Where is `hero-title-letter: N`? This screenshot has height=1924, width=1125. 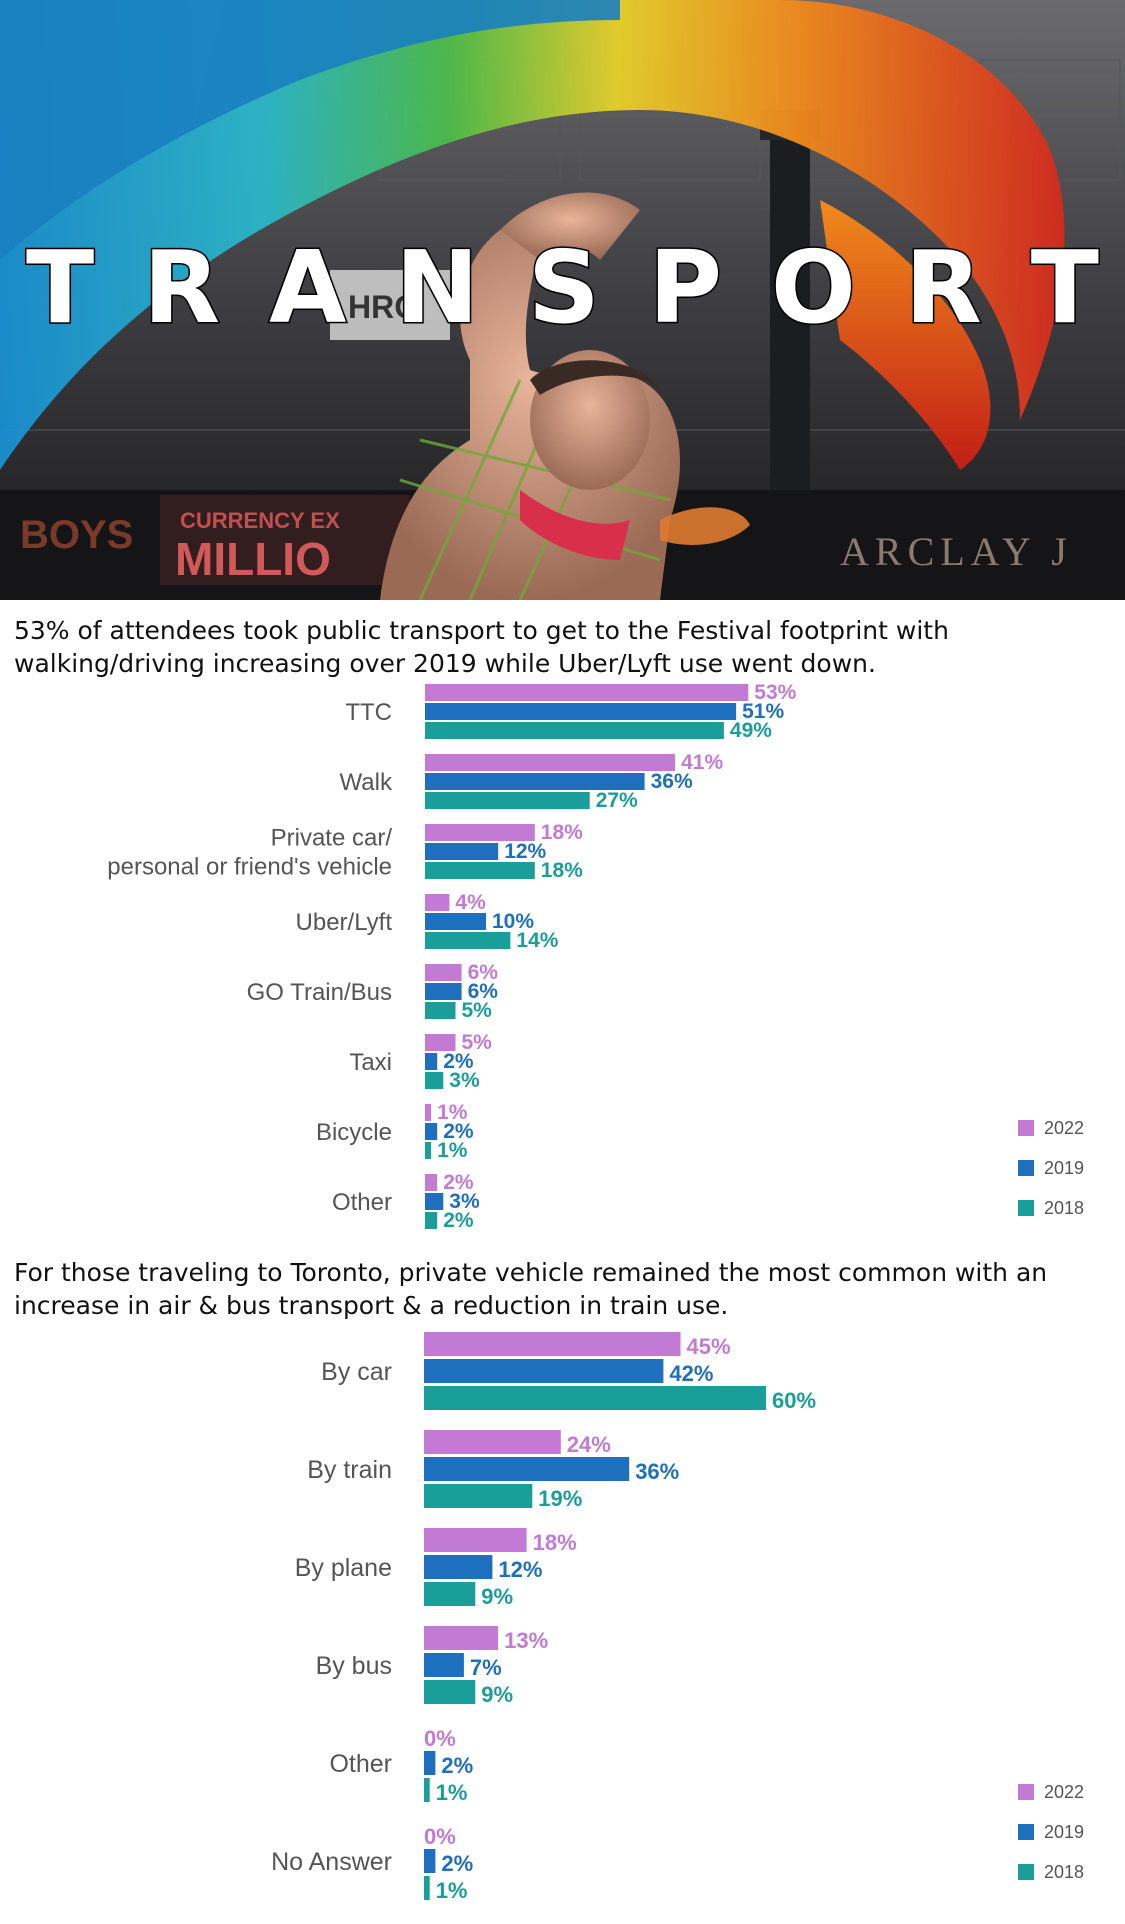
hero-title-letter: N is located at coordinates (437, 287).